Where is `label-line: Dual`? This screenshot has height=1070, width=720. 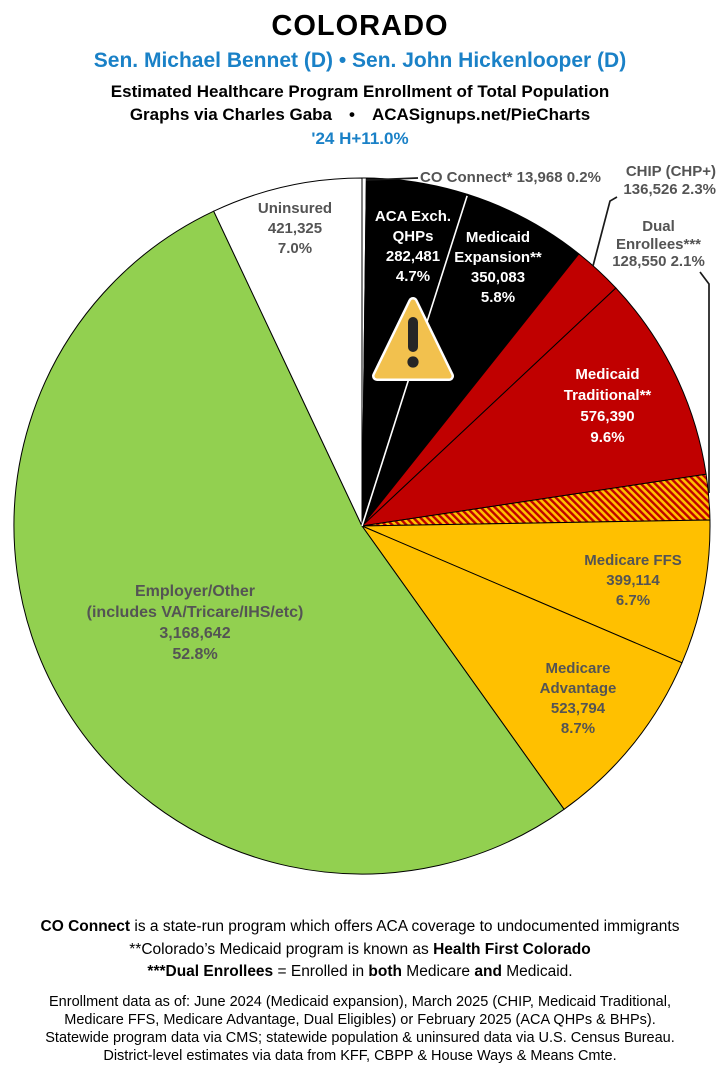 label-line: Dual is located at coordinates (658, 226).